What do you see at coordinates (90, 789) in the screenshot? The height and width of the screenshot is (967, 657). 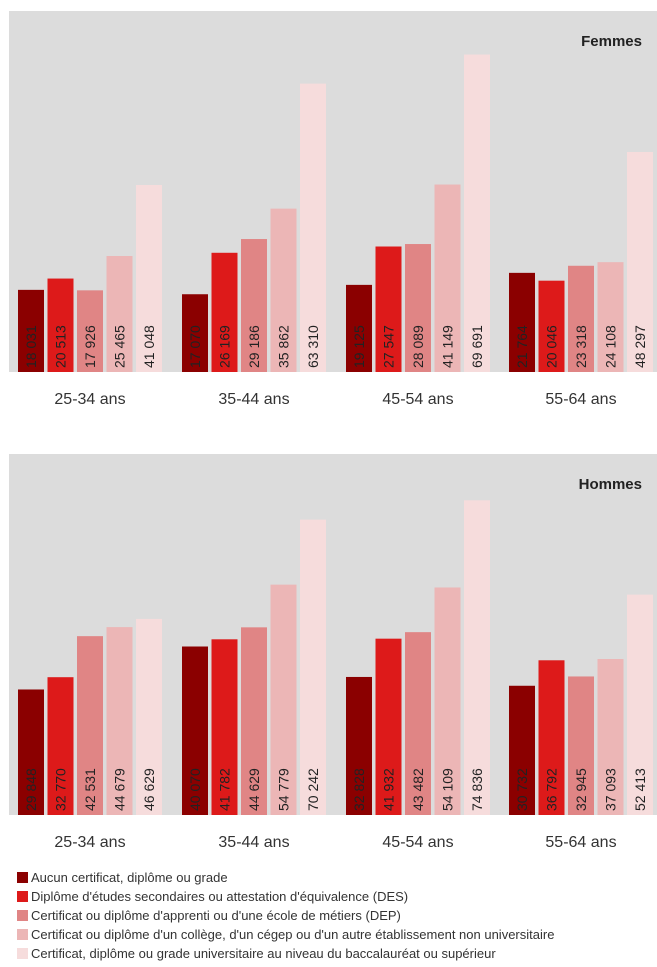 I see `bar-value-label: 42 531` at bounding box center [90, 789].